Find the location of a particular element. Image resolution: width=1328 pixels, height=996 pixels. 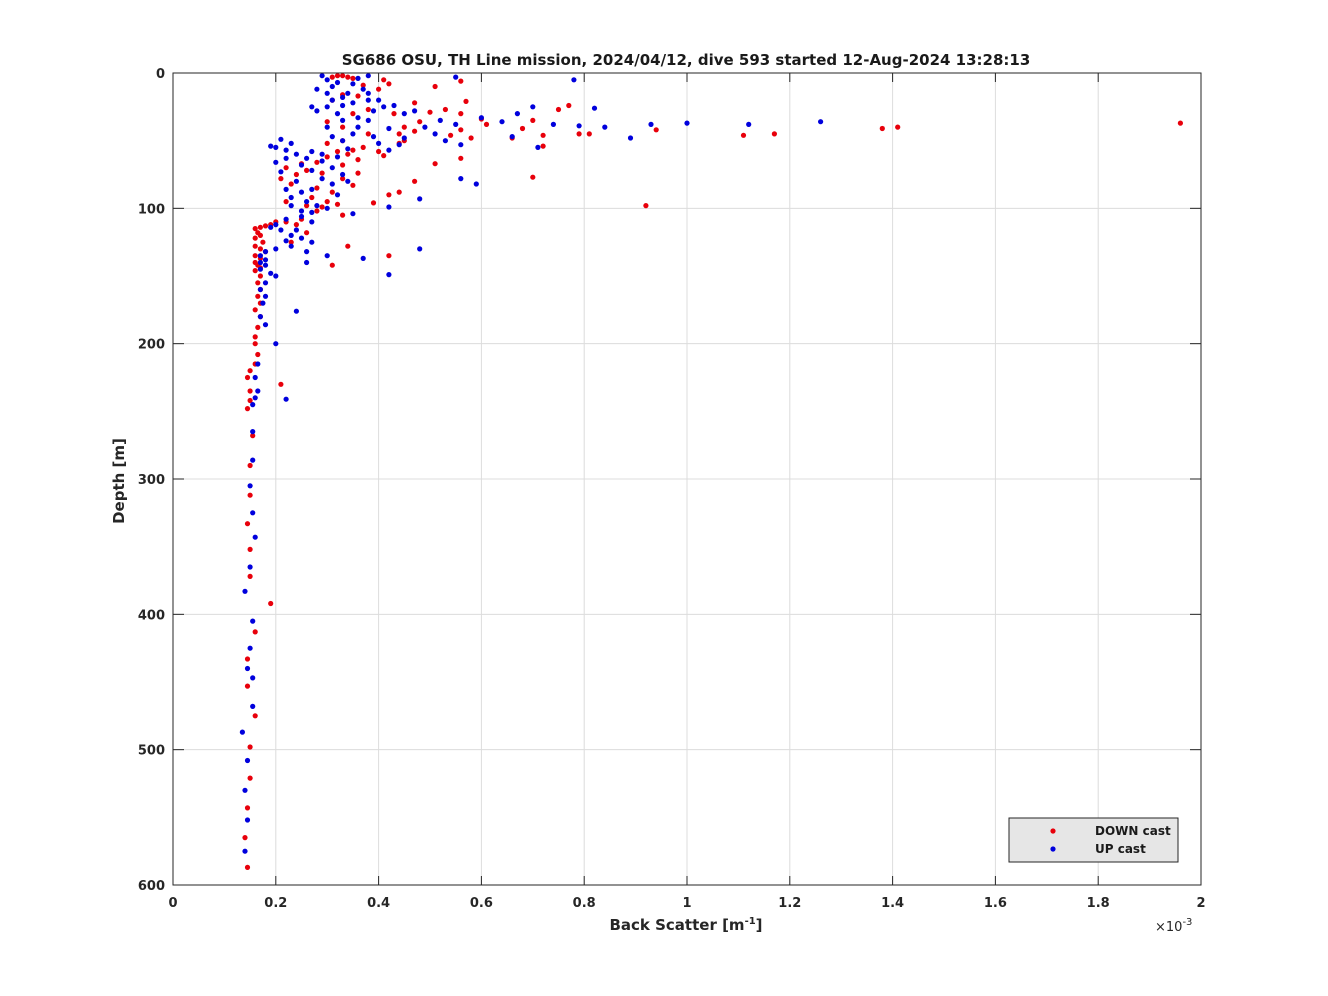

y-axis-label: Depth [m] is located at coordinates (119, 481).